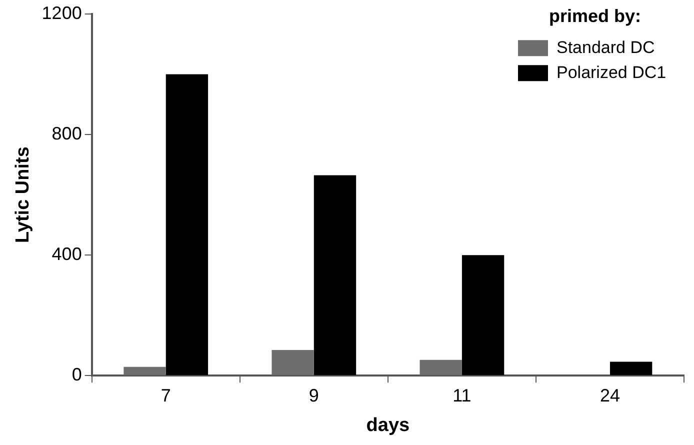 The width and height of the screenshot is (694, 445). What do you see at coordinates (67, 134) in the screenshot?
I see `y-tick-label: 800` at bounding box center [67, 134].